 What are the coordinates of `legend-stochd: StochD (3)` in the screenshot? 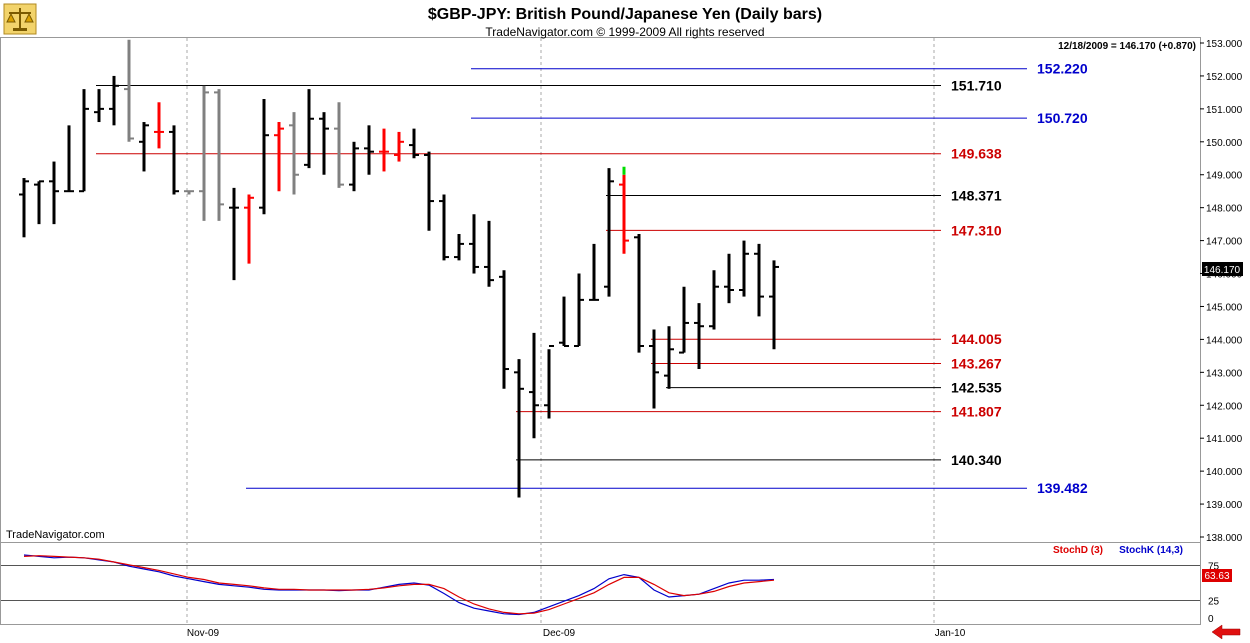 It's located at (1078, 550).